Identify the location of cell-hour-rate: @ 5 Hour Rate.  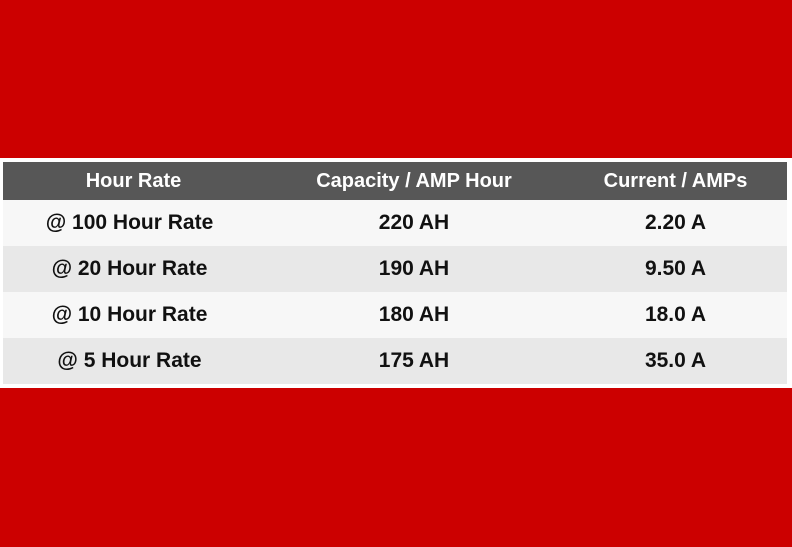
(129, 360).